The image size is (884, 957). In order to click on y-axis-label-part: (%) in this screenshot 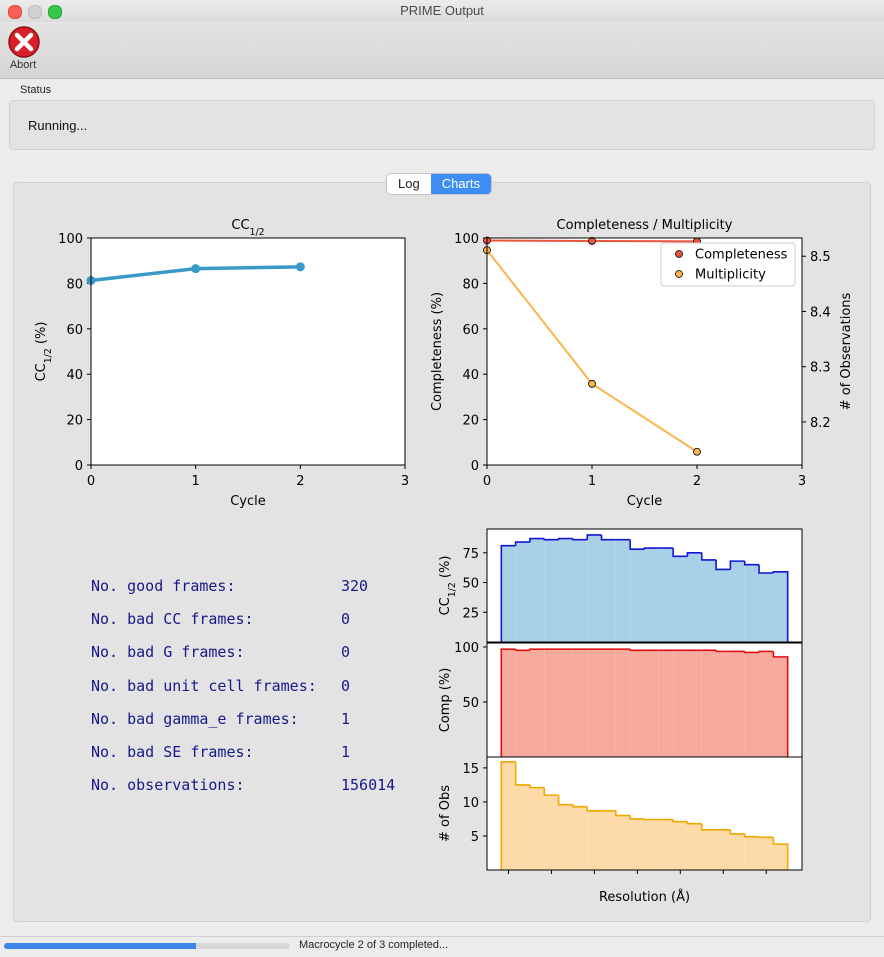, I will do `click(445, 569)`.